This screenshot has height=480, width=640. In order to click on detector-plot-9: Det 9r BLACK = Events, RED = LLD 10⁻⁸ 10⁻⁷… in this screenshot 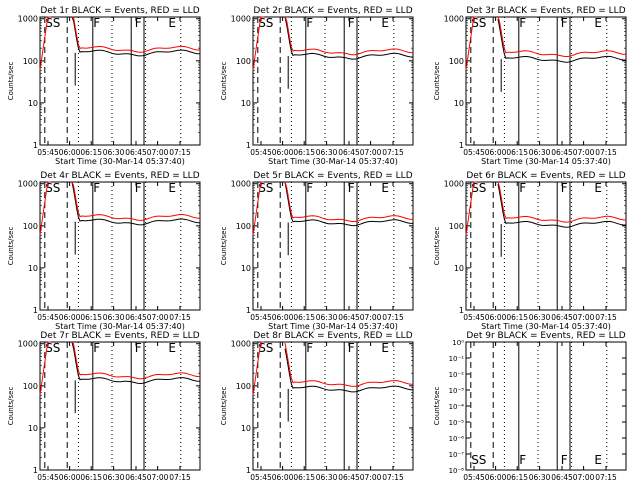, I will do `click(530, 405)`.